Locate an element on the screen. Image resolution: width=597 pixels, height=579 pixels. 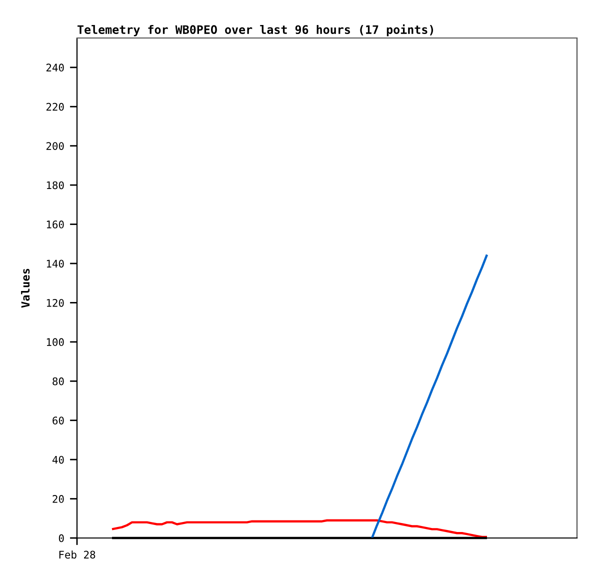
y-tick-label: 140 is located at coordinates (55, 264).